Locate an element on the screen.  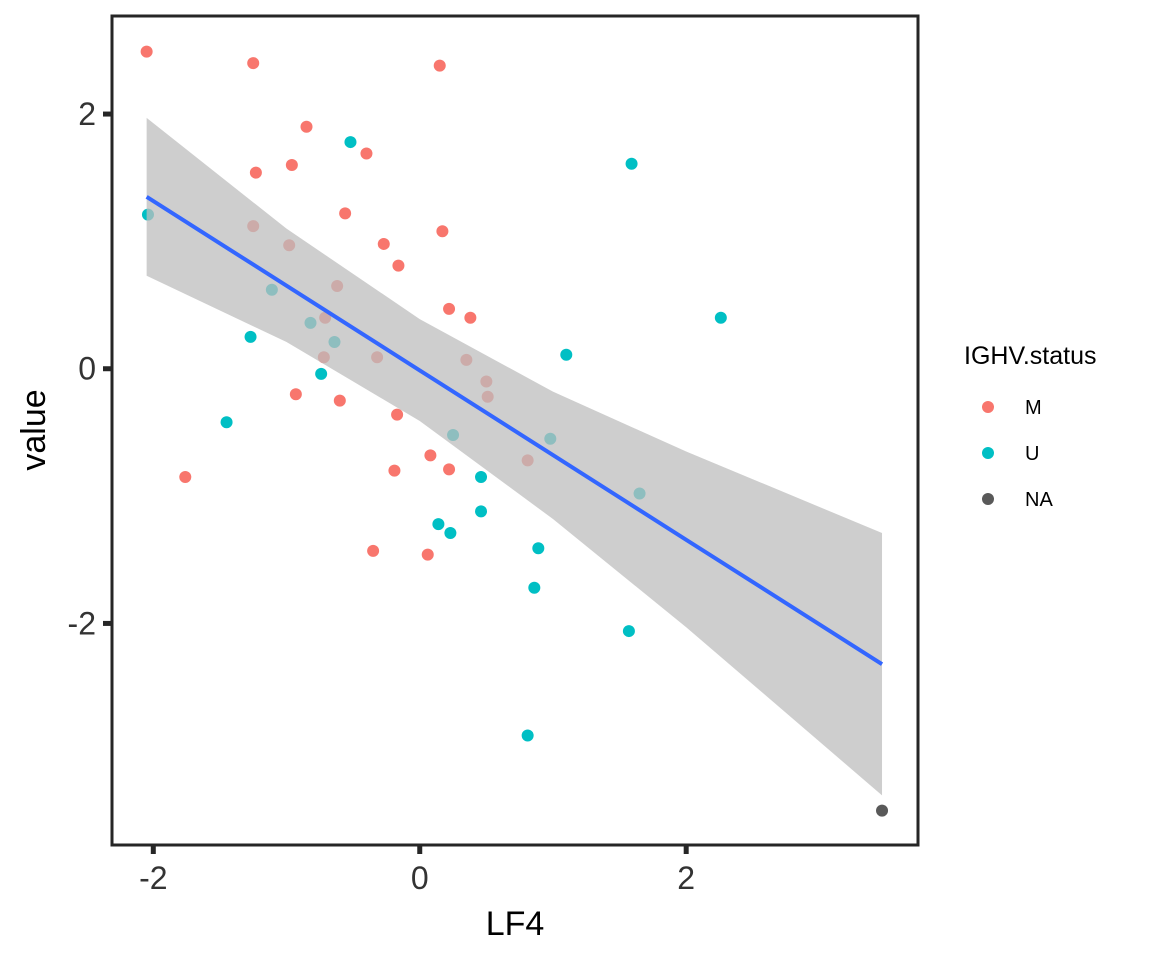
x-tick-label: 0 is located at coordinates (420, 878).